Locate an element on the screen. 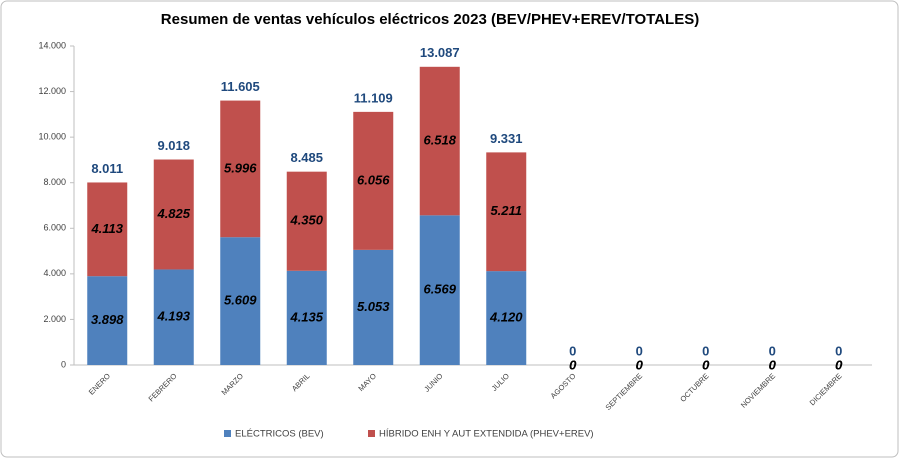  y-tick-label: 14.000 is located at coordinates (52, 45).